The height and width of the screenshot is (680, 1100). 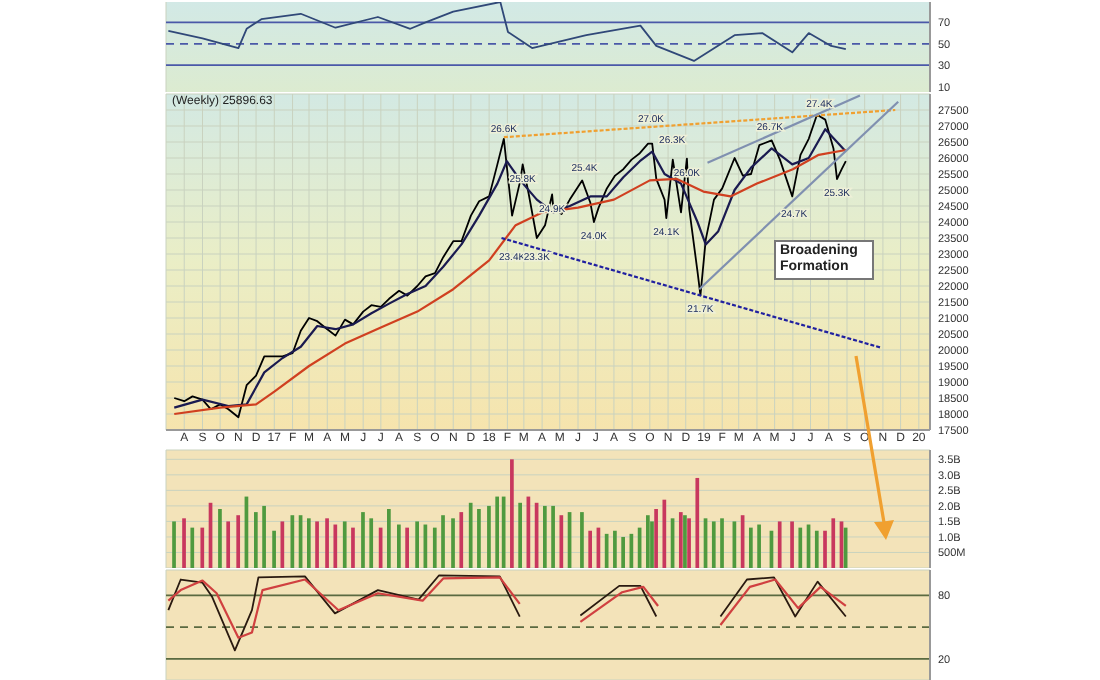 I want to click on line-series, so click(x=507, y=32).